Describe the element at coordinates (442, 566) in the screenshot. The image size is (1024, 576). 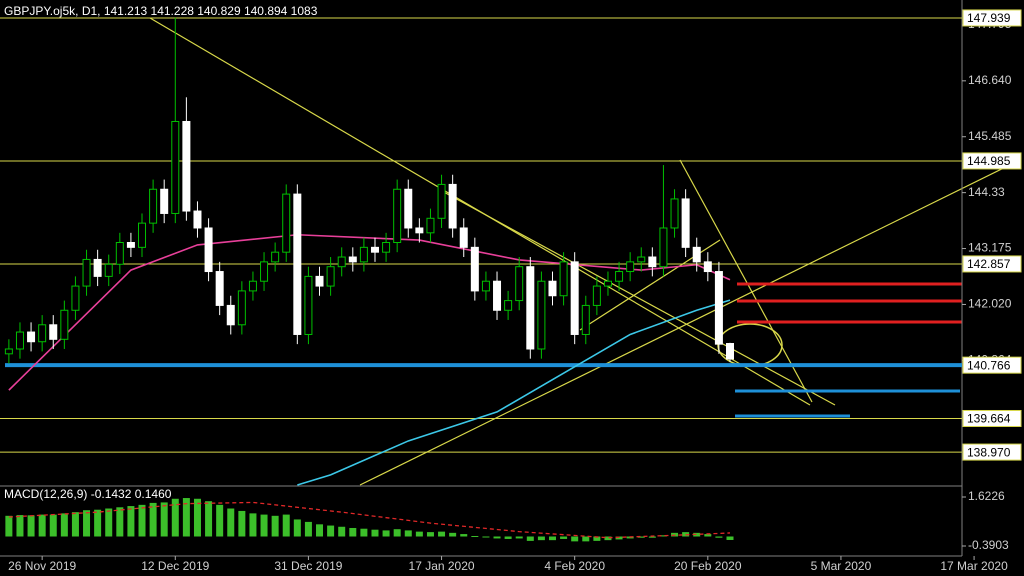
I see `x-tick-label: 17 Jan 2020` at that location.